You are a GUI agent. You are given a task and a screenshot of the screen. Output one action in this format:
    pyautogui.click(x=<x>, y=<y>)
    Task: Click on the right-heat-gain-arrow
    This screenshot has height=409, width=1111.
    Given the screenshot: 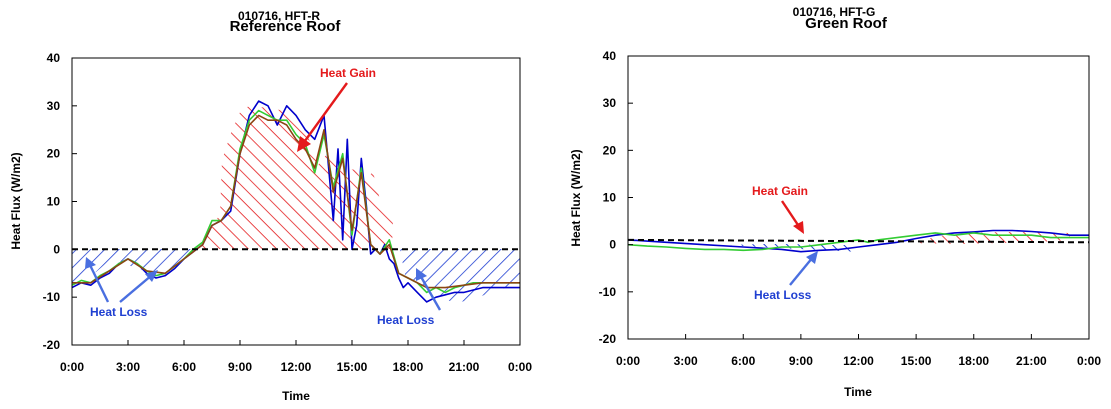 What is the action you would take?
    pyautogui.click(x=791, y=214)
    